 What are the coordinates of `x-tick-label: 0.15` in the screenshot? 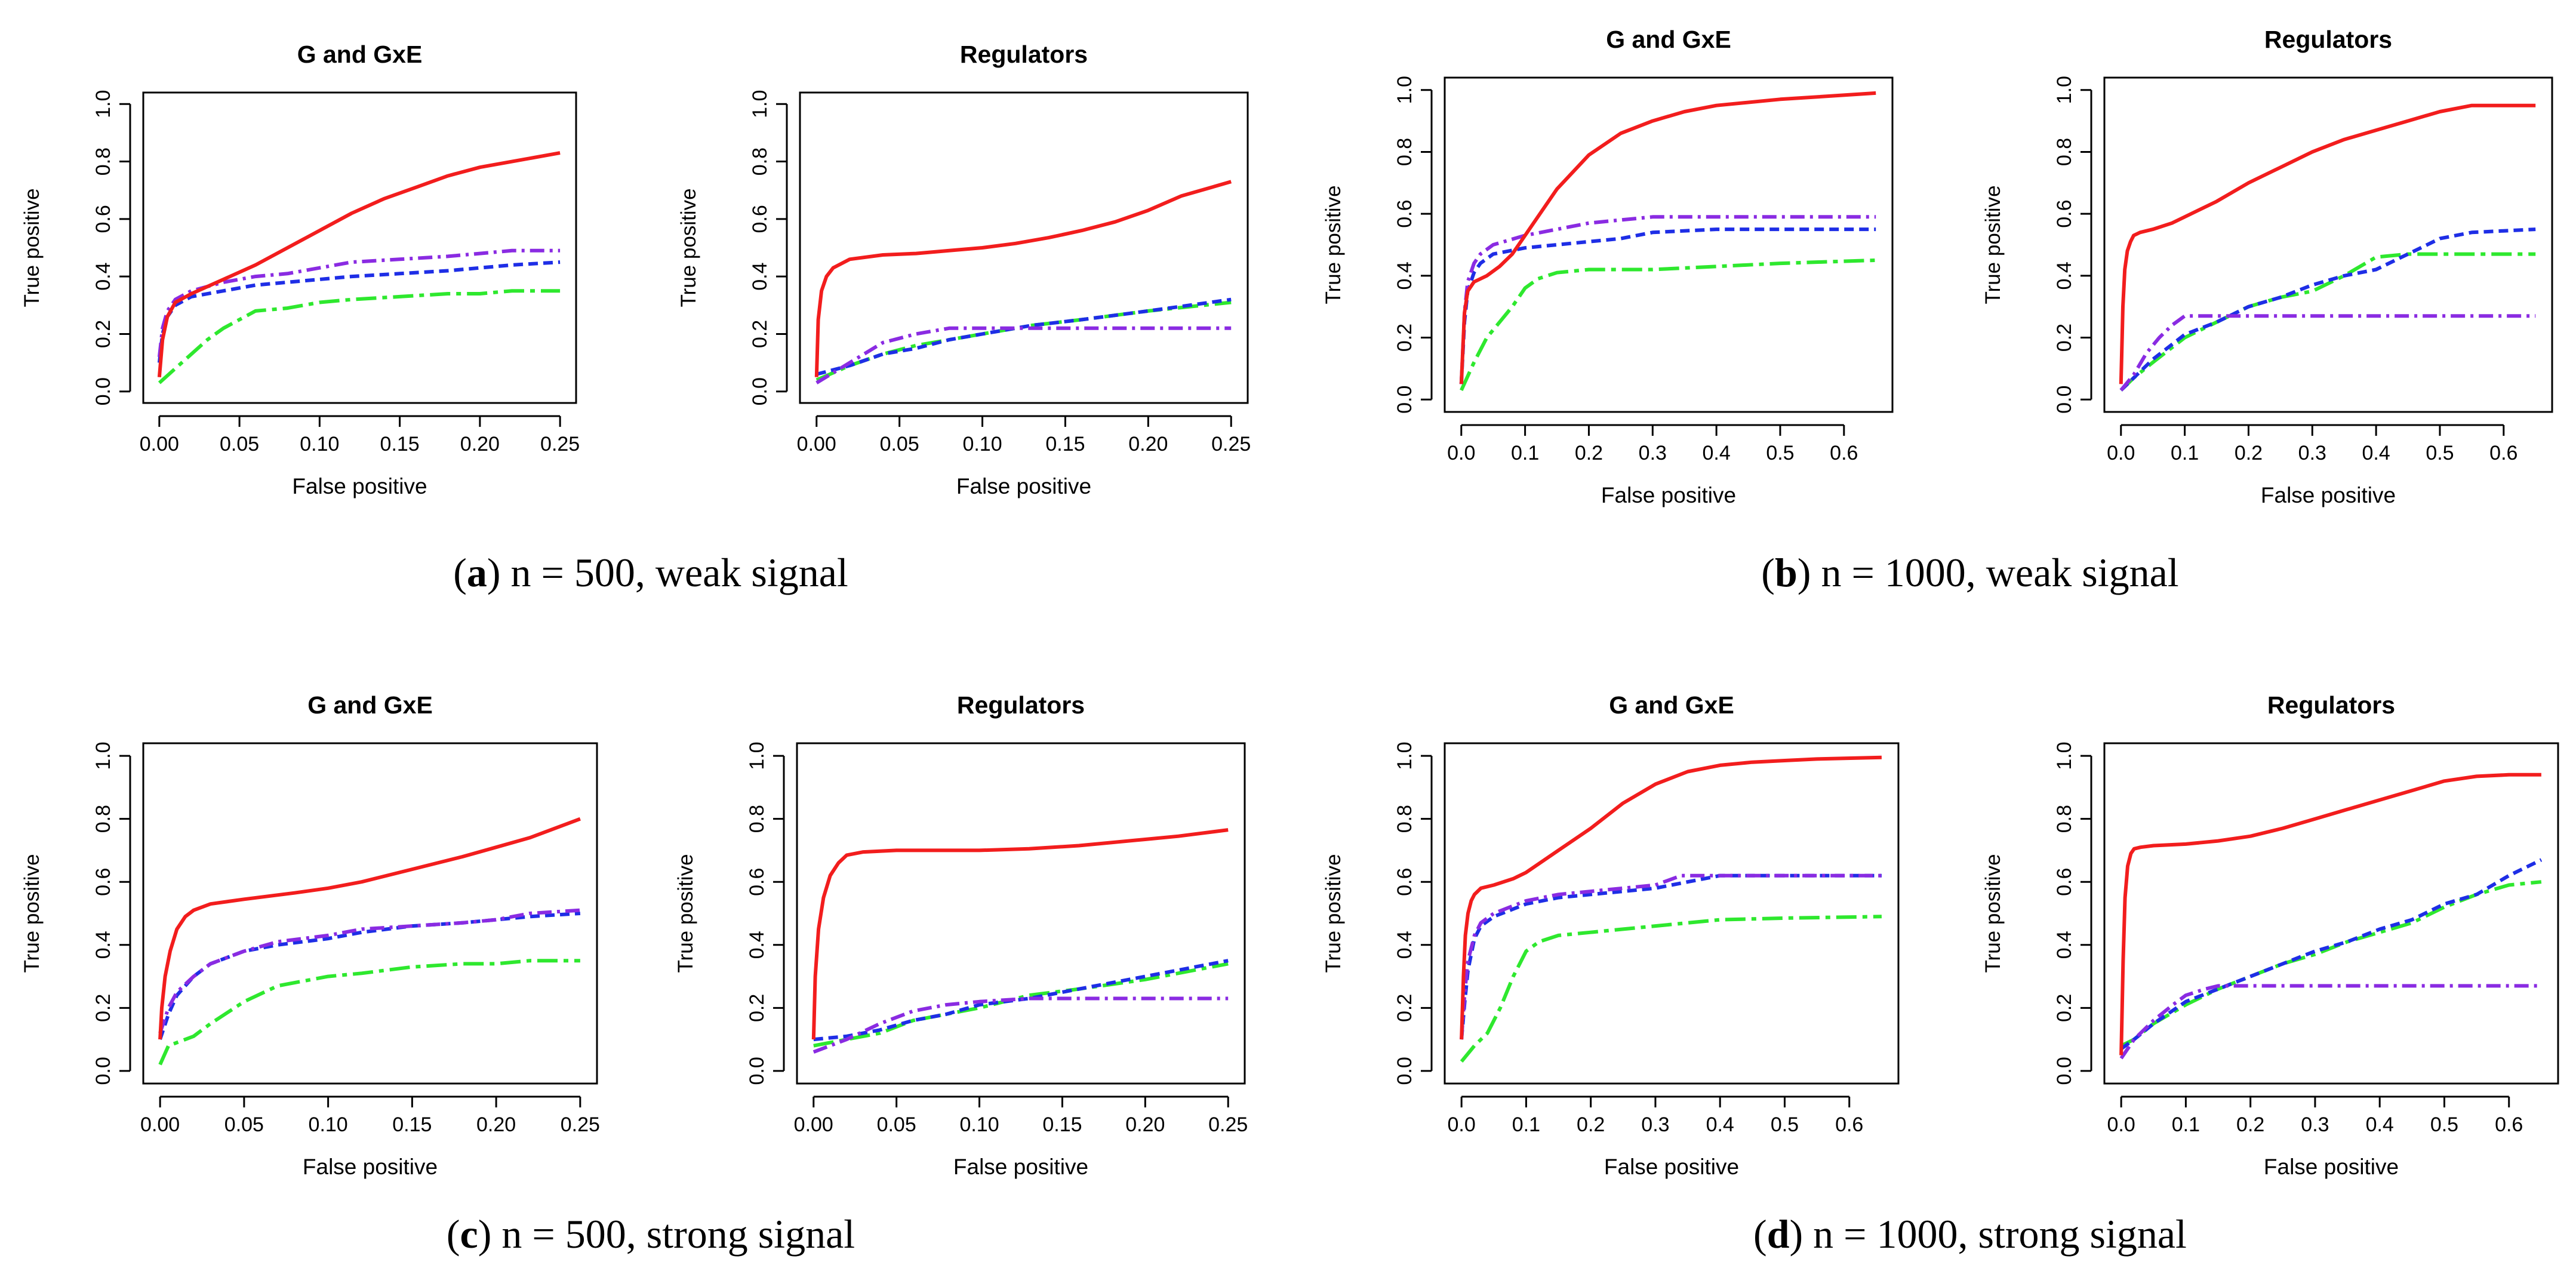 It's located at (1065, 445).